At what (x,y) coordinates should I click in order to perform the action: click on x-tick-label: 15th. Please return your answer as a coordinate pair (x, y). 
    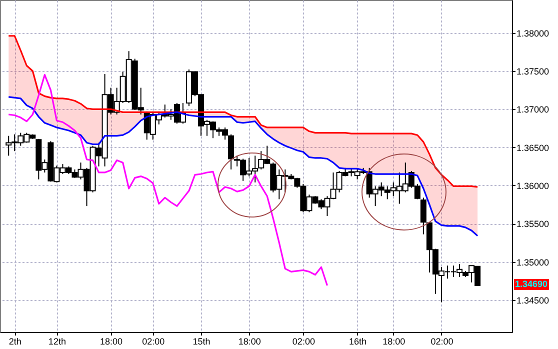
    Looking at the image, I should click on (201, 341).